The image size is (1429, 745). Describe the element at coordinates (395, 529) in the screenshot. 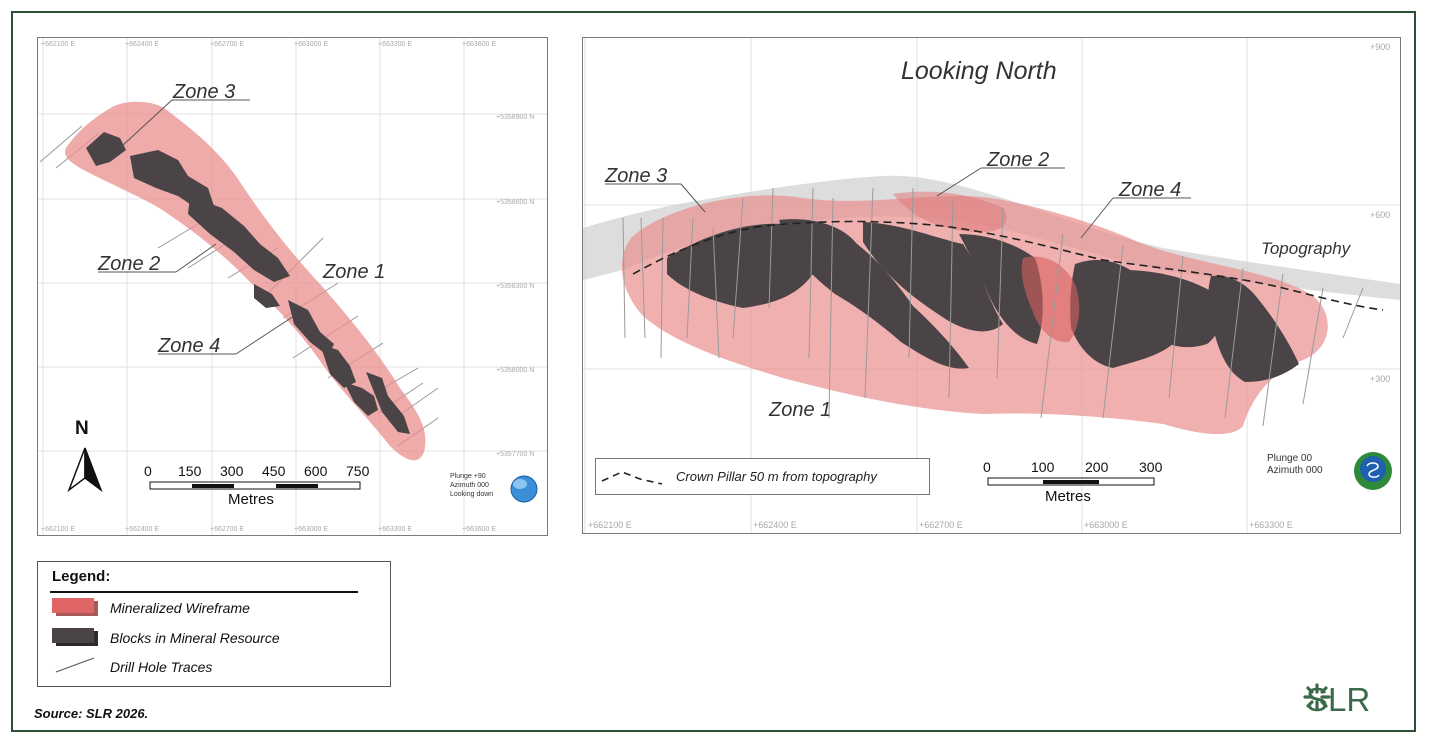

I see `bottom-tick-4: +663300 E` at that location.